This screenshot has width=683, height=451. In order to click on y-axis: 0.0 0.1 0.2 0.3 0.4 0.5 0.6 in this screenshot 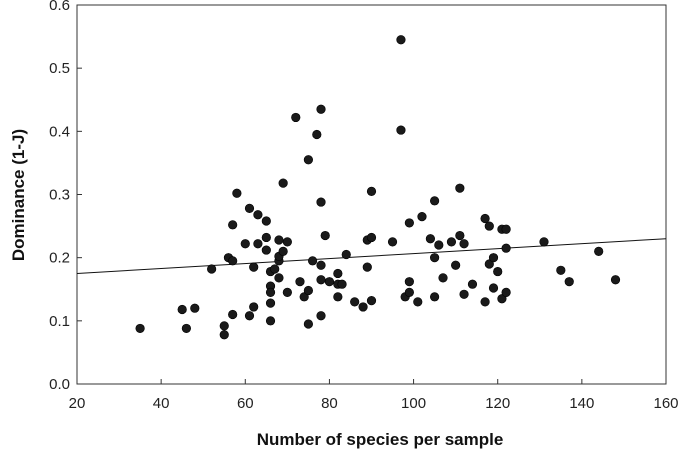, I will do `click(65, 196)`.